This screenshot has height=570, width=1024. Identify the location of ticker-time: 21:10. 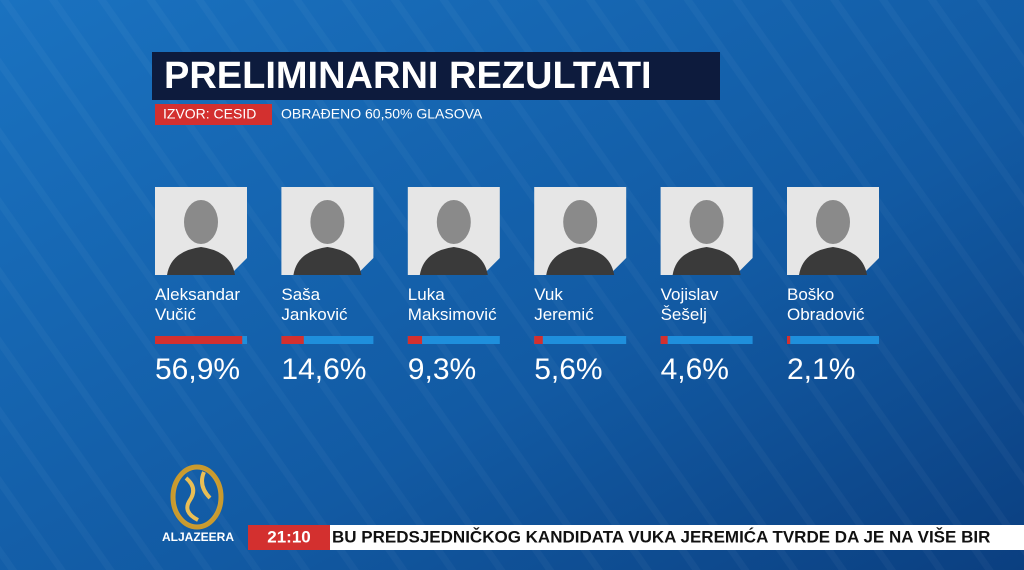
(288, 536).